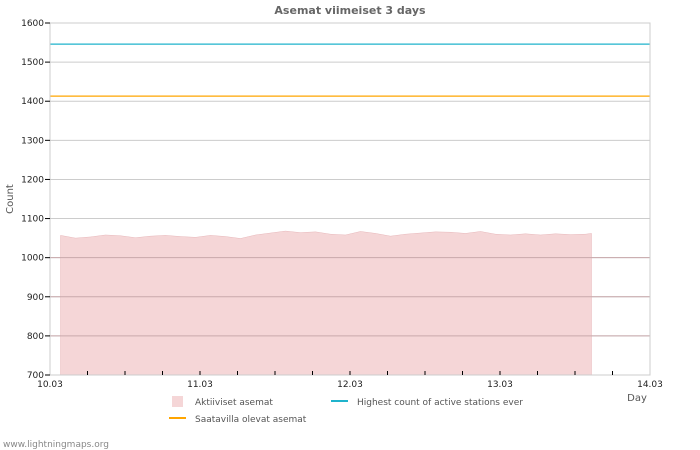 This screenshot has width=700, height=450. Describe the element at coordinates (32, 259) in the screenshot. I see `y-tick-label: 1000` at that location.